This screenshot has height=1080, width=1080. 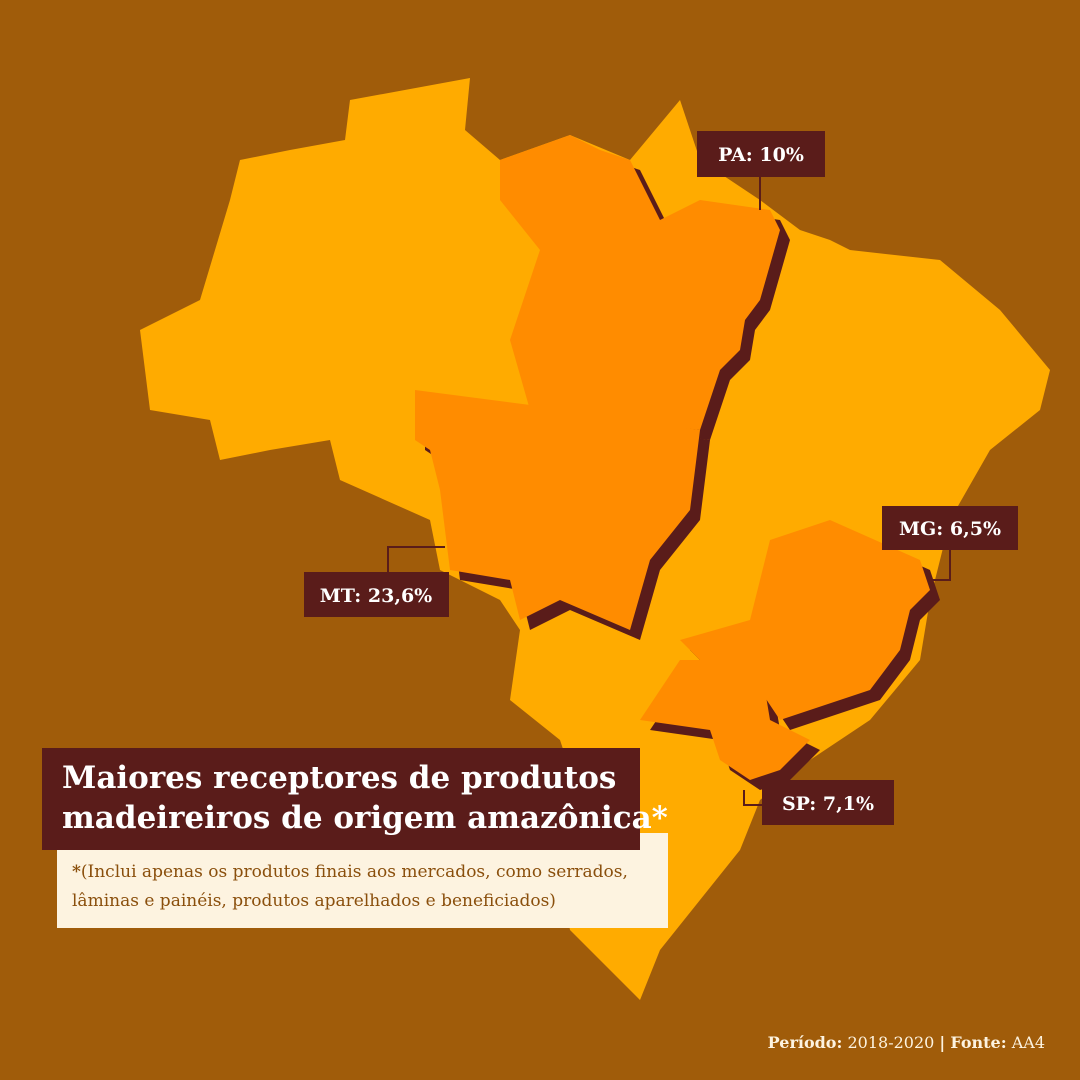 I want to click on region-label: PA: 10%, so click(x=761, y=155).